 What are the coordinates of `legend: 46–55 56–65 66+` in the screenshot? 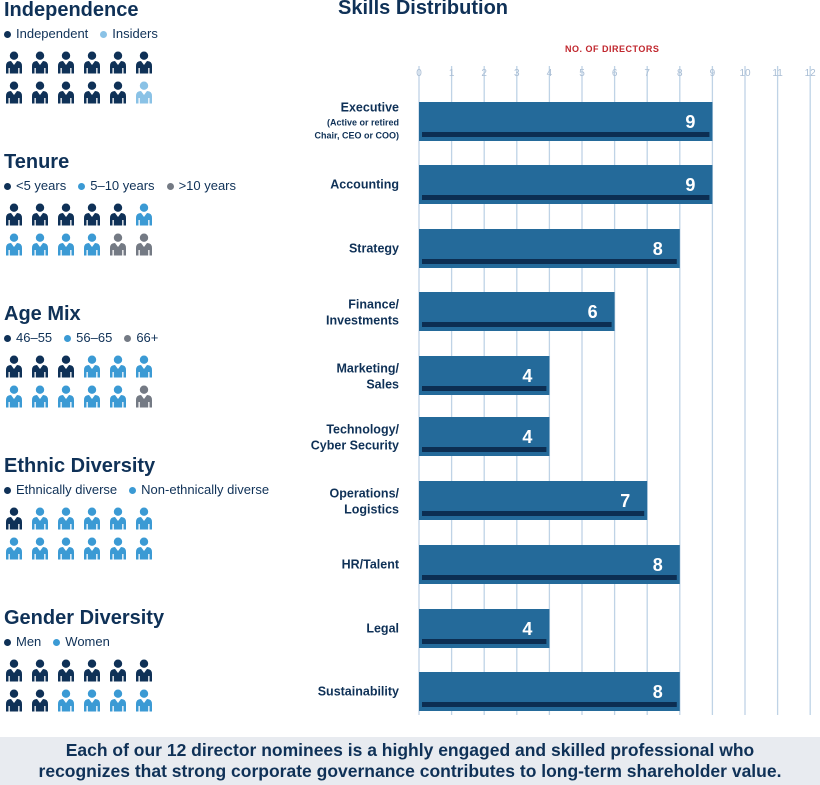 It's located at (154, 338).